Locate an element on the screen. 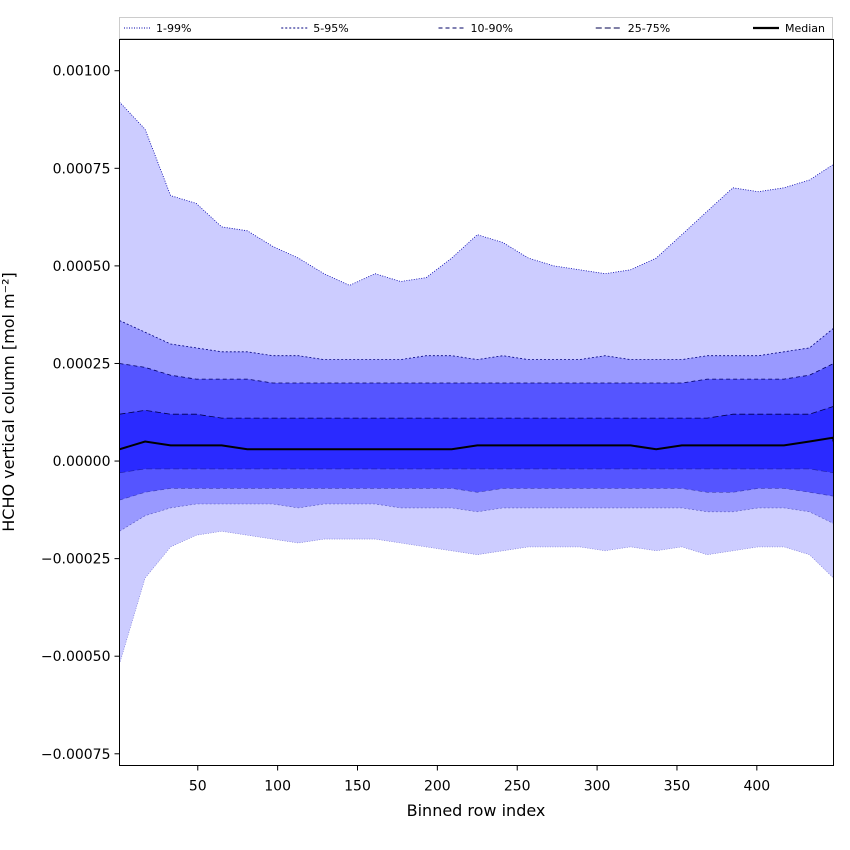  legend: 1-99% 5-95% 10-90% 25-75% Median is located at coordinates (476, 28).